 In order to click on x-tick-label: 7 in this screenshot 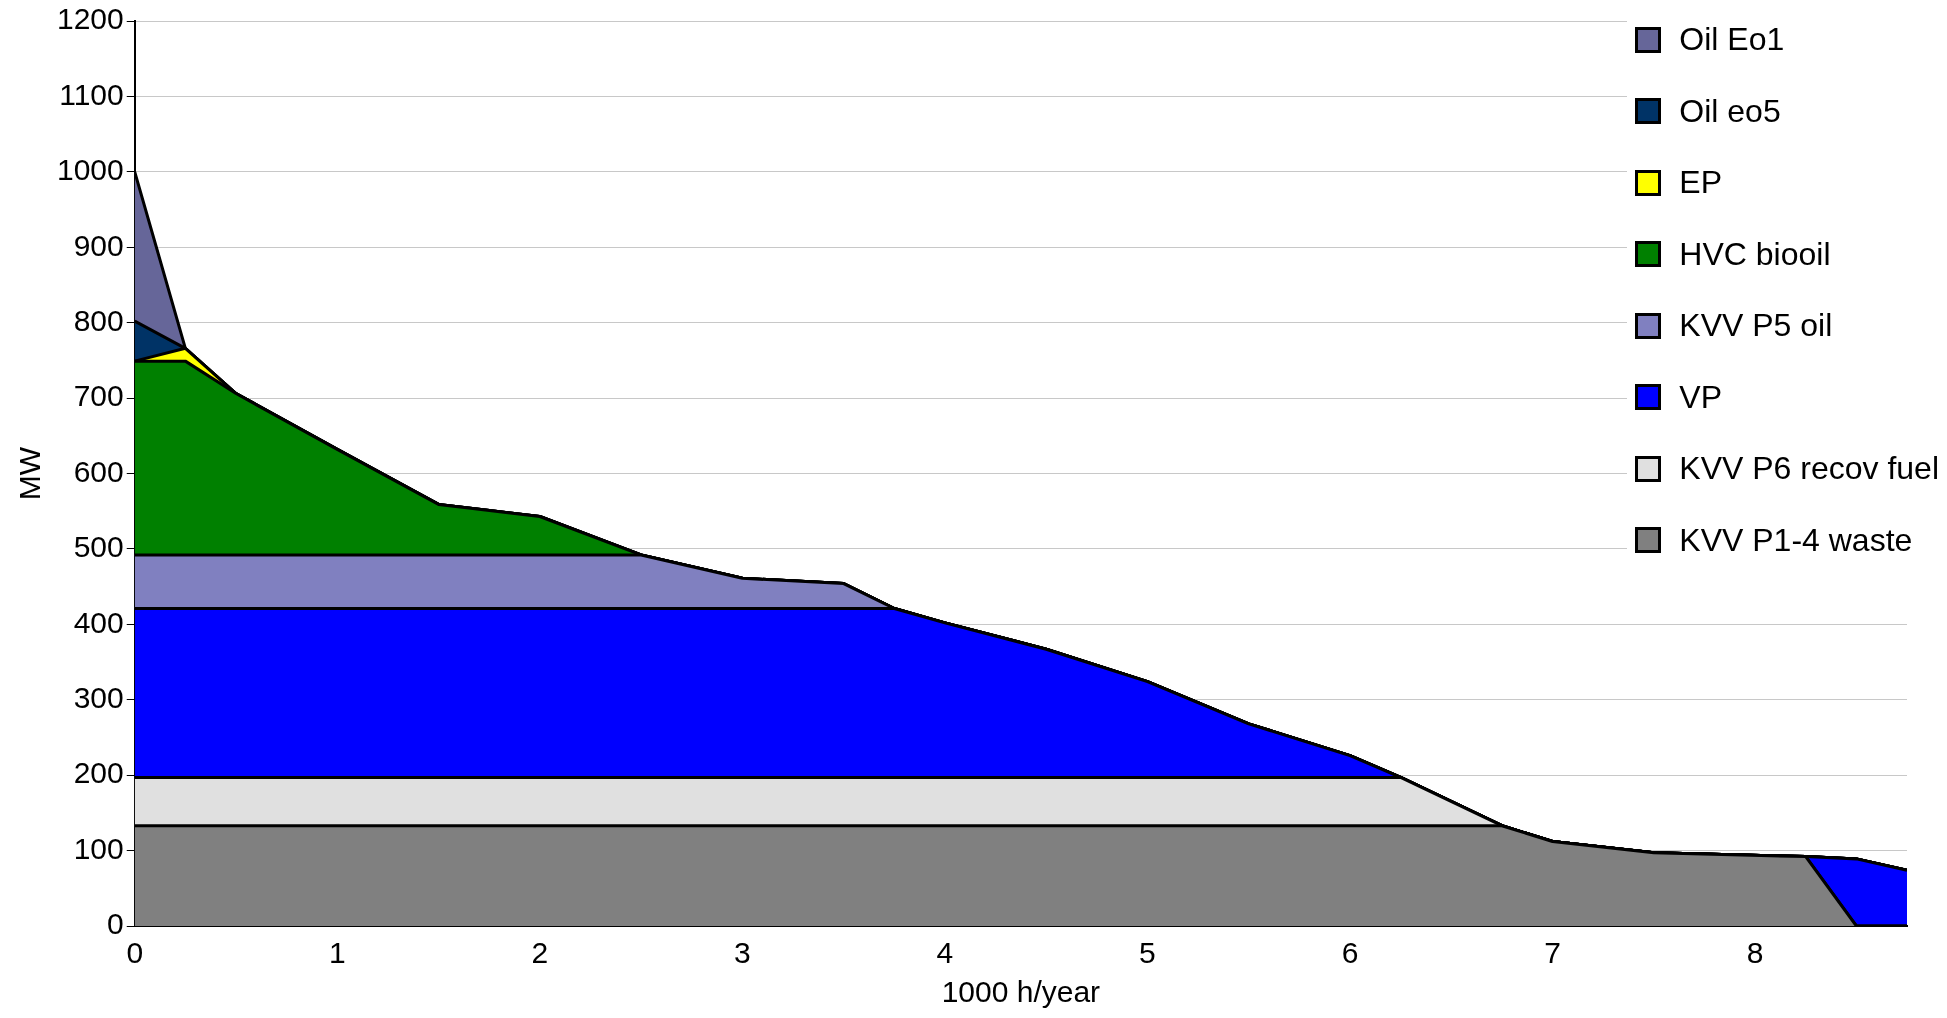, I will do `click(1552, 953)`.